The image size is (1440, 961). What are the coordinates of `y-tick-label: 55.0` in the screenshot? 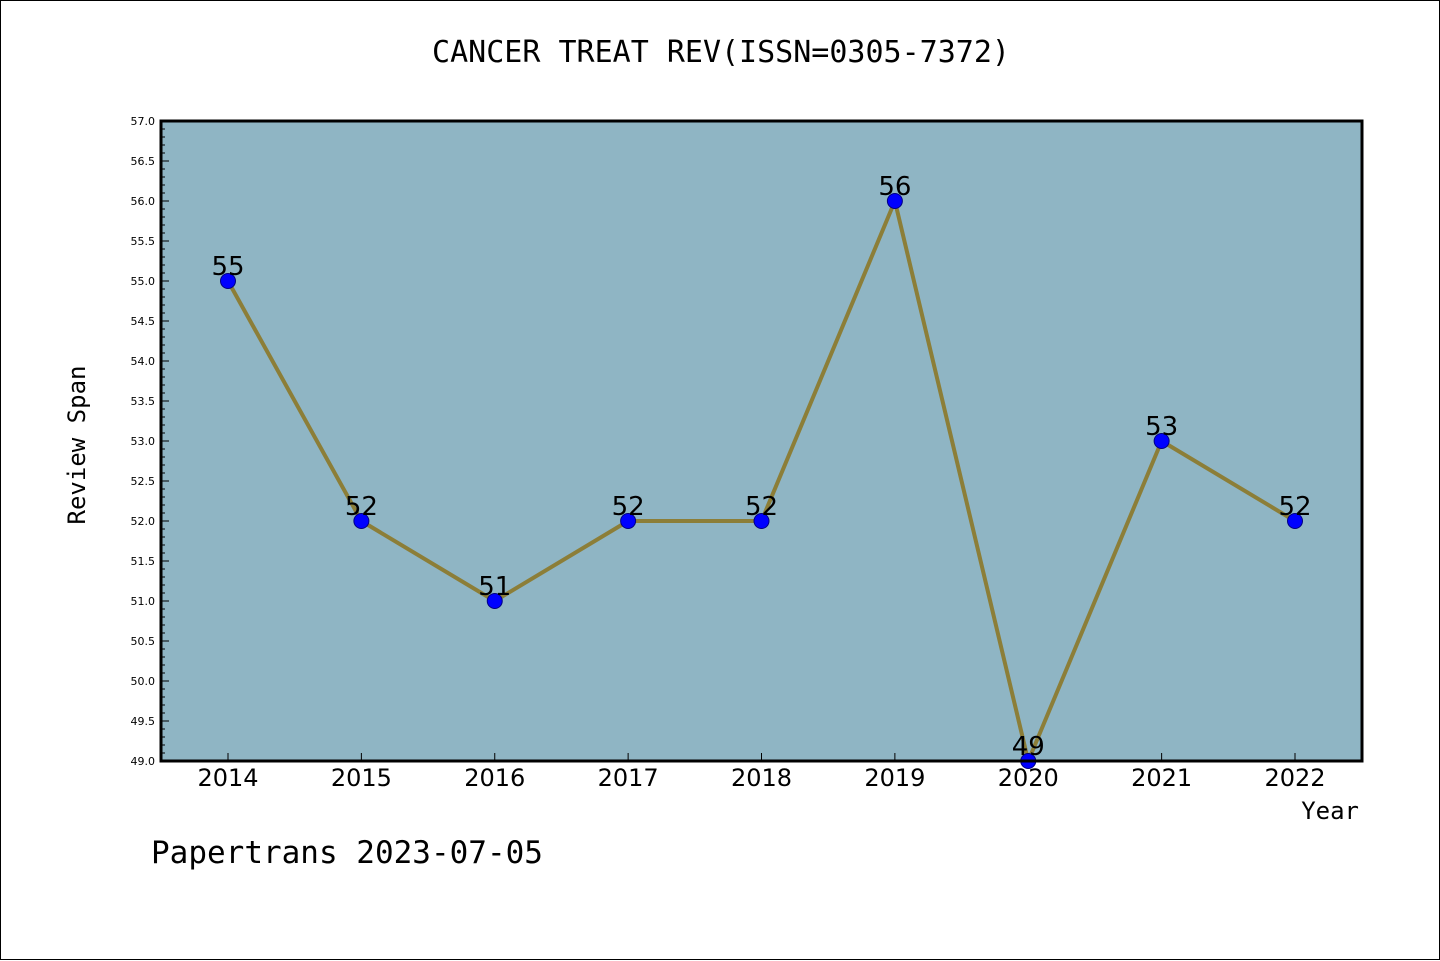 It's located at (143, 281).